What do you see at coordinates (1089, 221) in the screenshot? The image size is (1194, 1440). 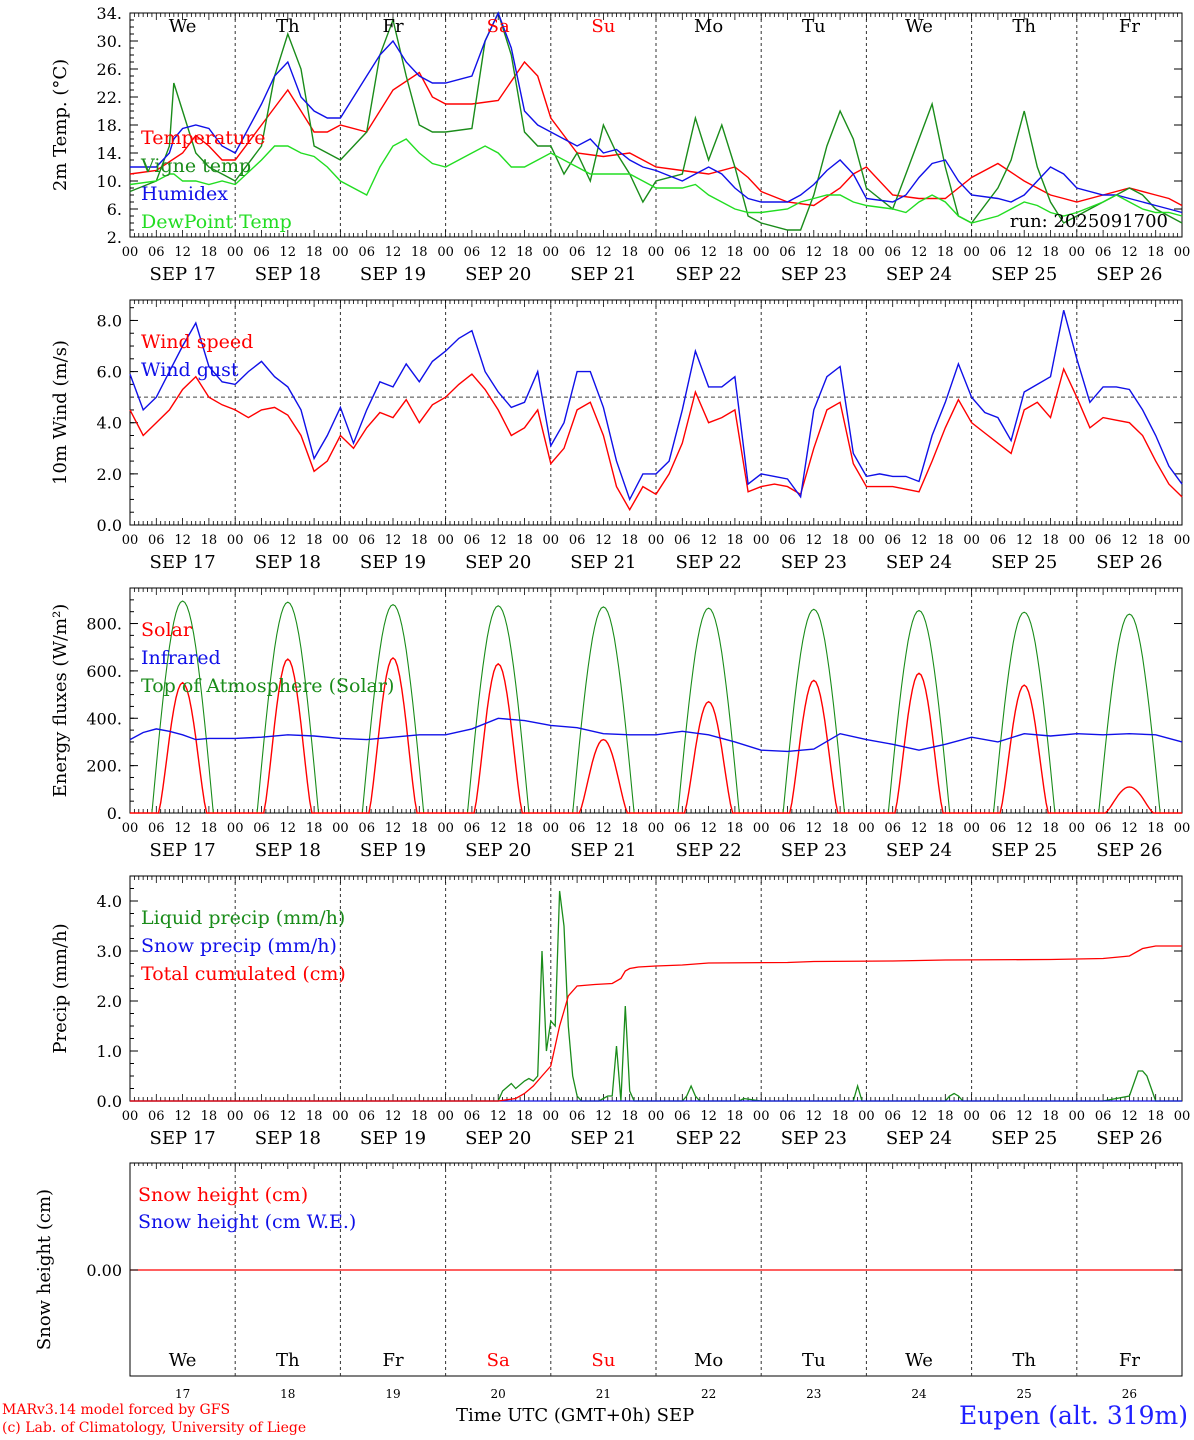 I see `run-annotation: run: 2025091700` at bounding box center [1089, 221].